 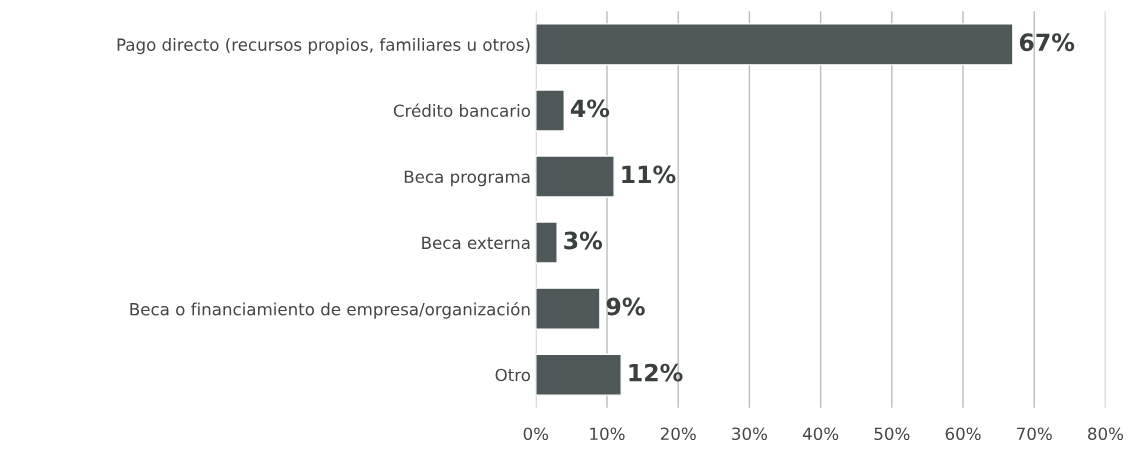 I want to click on y-tick-label: Otro, so click(x=513, y=375).